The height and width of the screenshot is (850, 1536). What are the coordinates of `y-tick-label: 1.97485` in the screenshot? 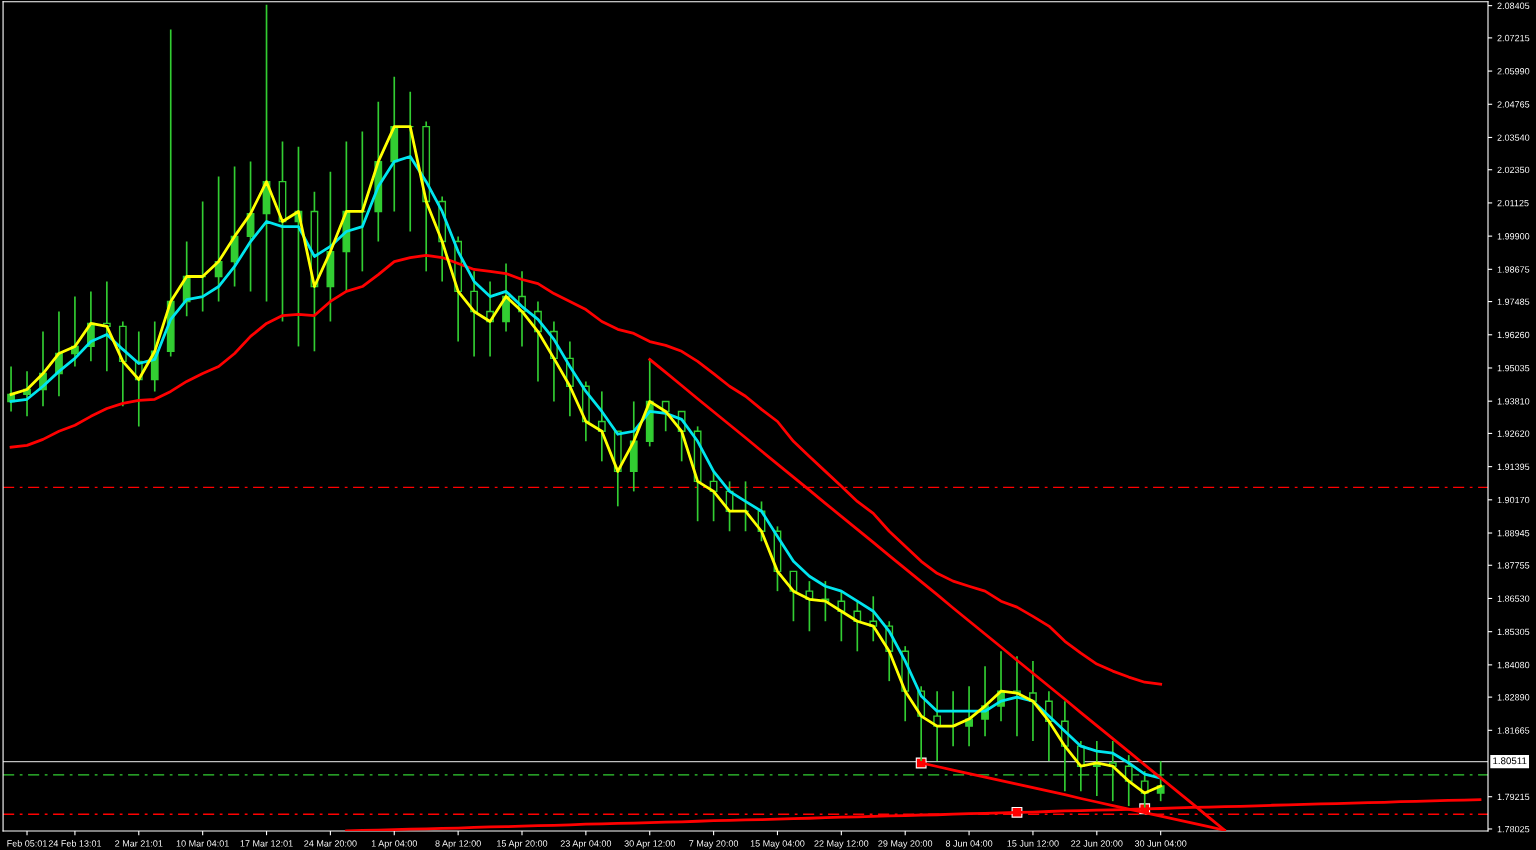 It's located at (1513, 301).